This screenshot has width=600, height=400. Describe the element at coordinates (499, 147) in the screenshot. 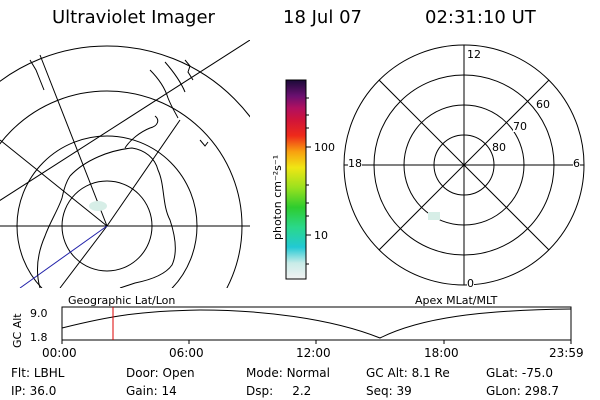

I see `mlat-label-80: 80` at that location.